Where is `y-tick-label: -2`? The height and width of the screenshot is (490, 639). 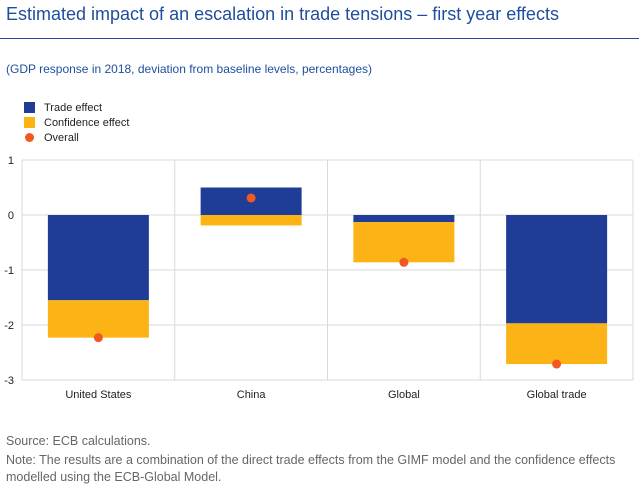
y-tick-label: -2 is located at coordinates (9, 326).